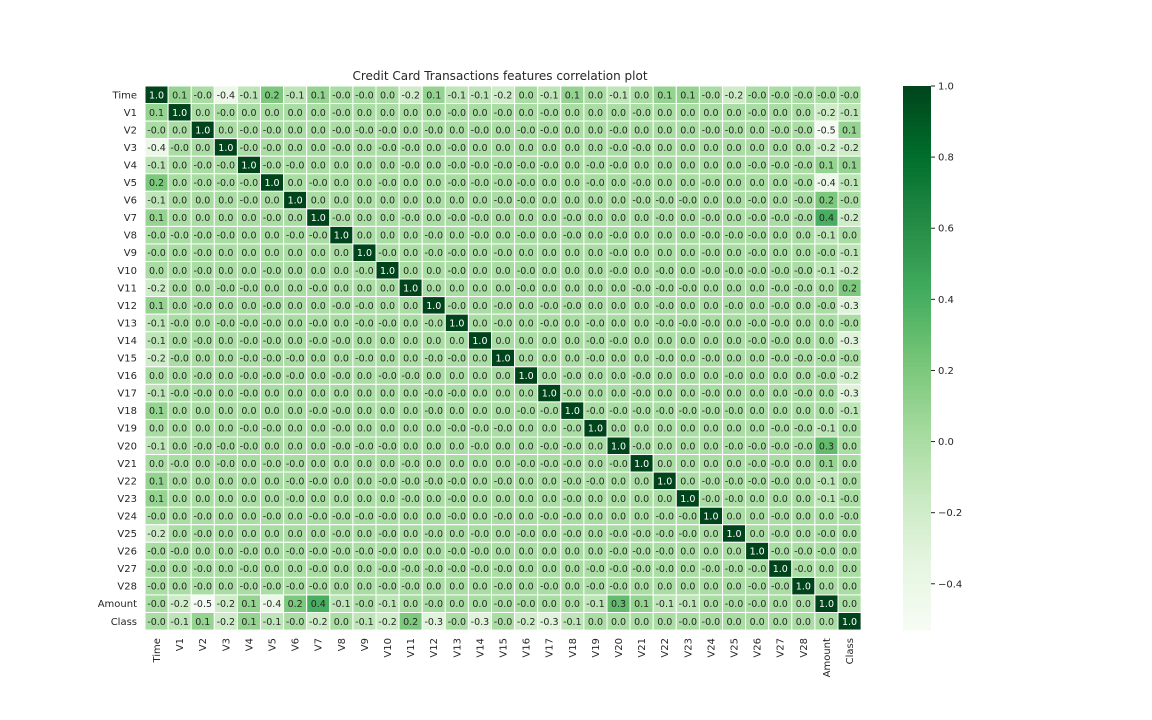 The width and height of the screenshot is (1152, 720). Describe the element at coordinates (946, 300) in the screenshot. I see `colorbar-tick-label: 0.4` at that location.